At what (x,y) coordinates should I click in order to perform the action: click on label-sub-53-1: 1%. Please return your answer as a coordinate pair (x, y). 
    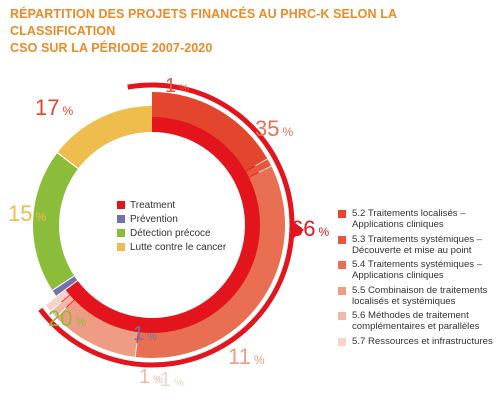
    Looking at the image, I should click on (177, 86).